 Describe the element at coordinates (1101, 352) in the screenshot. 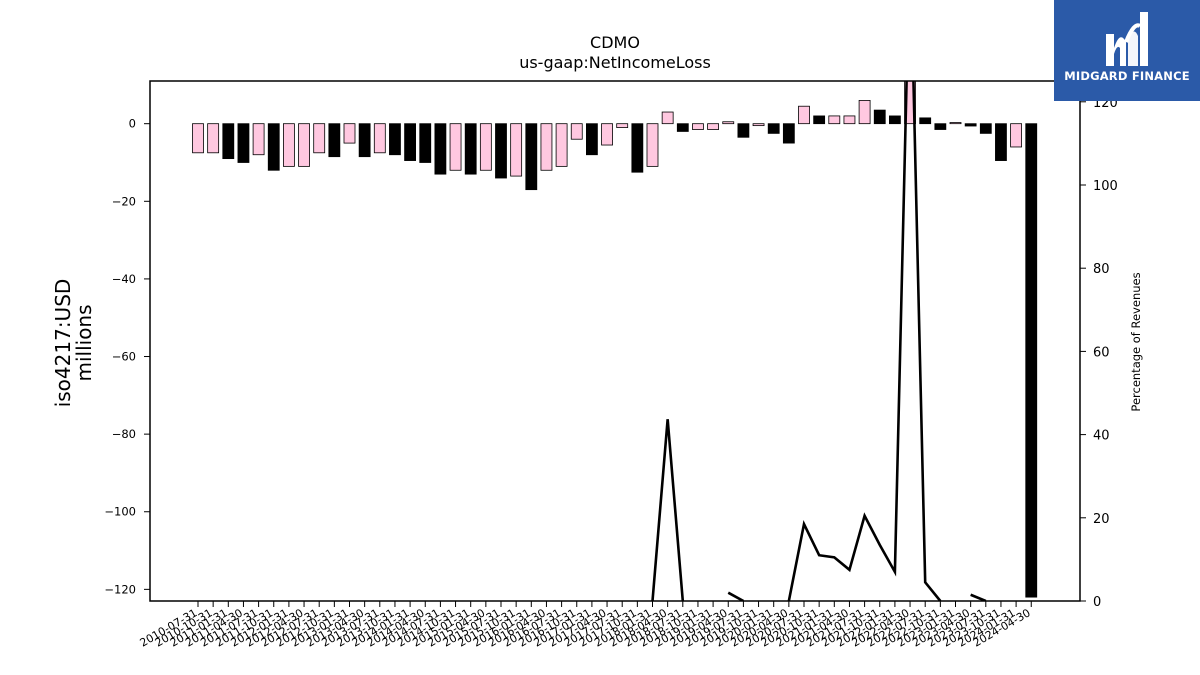

I see `y2-tick-label: 60` at that location.